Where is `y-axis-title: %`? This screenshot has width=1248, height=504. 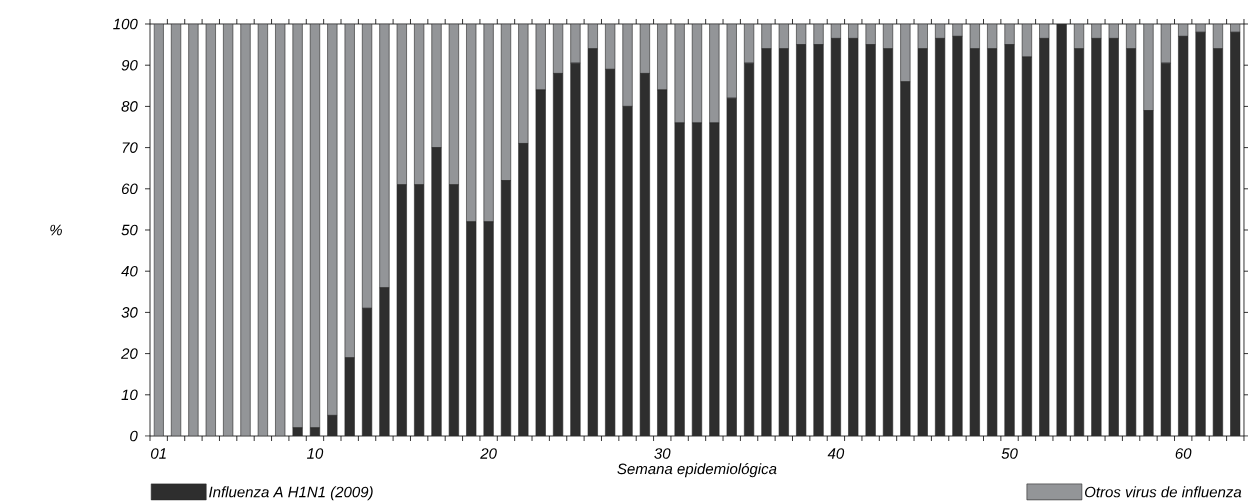 y-axis-title: % is located at coordinates (56, 230).